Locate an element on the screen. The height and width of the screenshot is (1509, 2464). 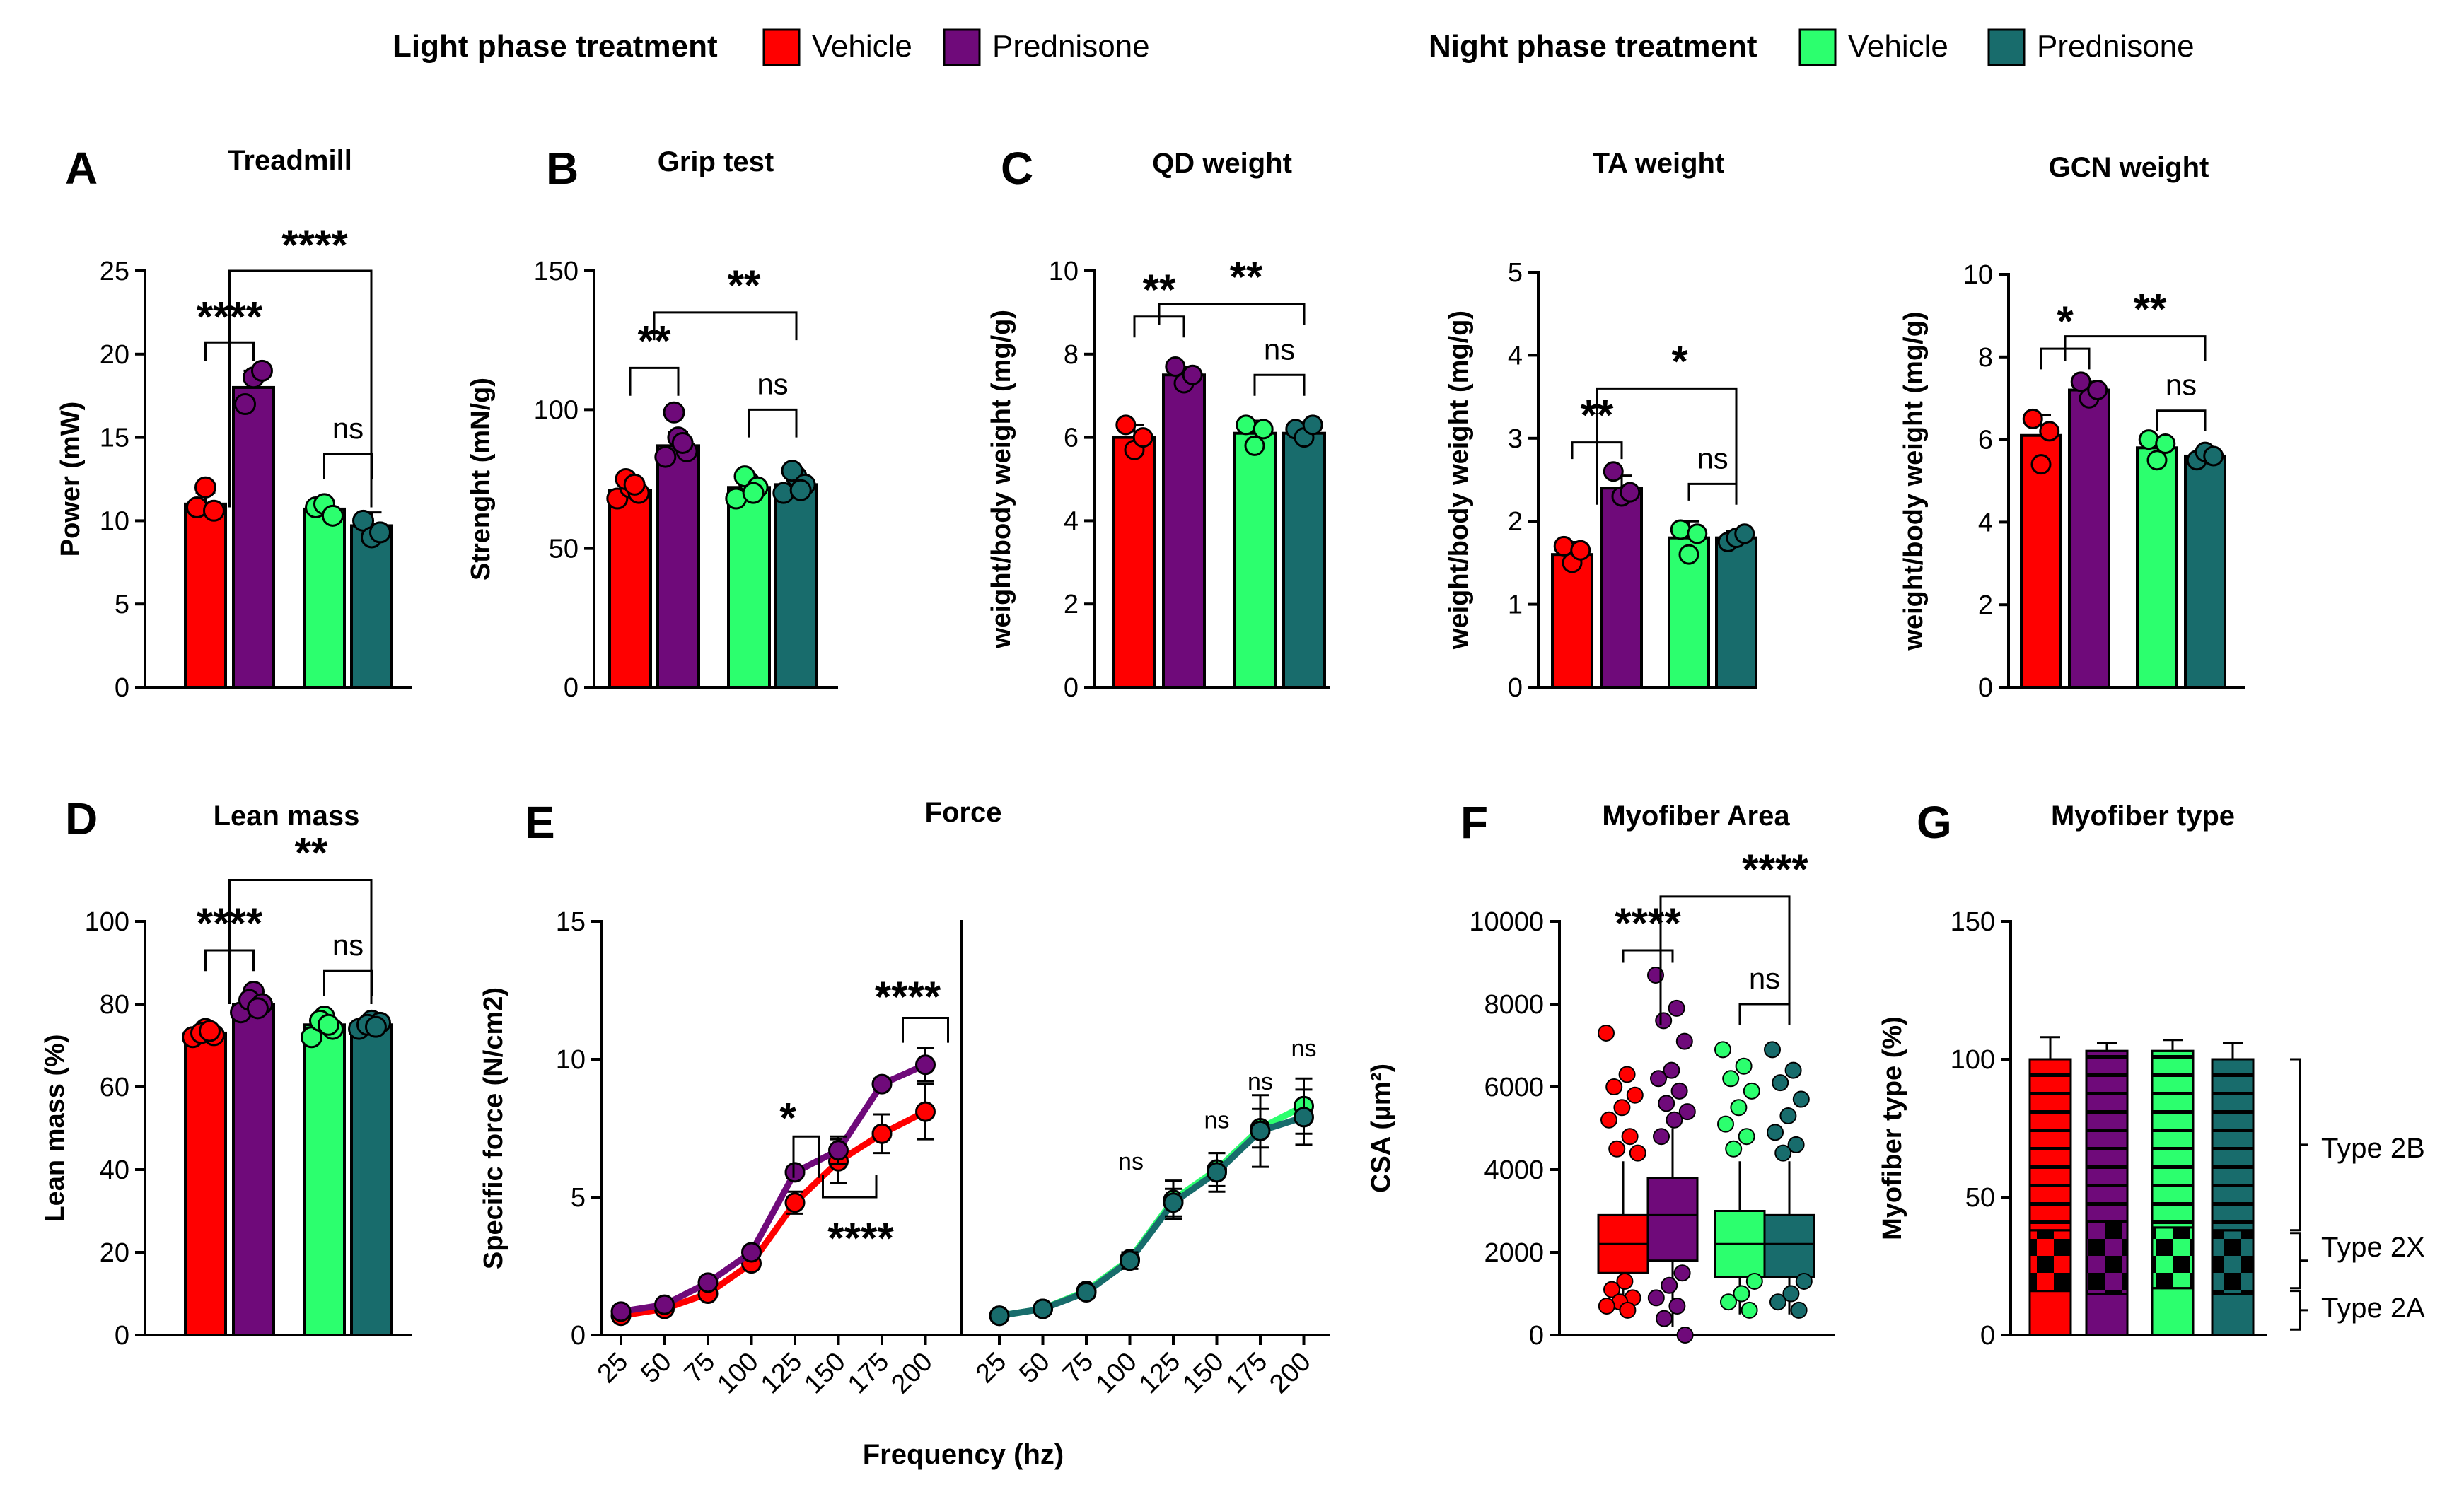
y-tick-label: 15 is located at coordinates (571, 922).